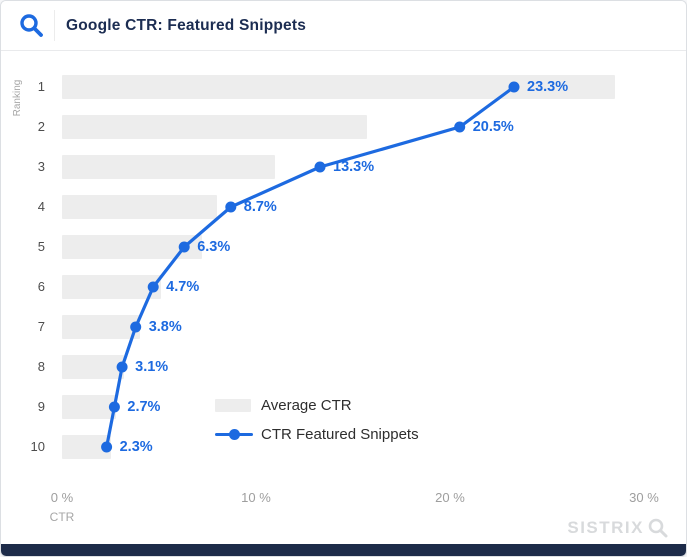 The image size is (687, 557). What do you see at coordinates (260, 207) in the screenshot?
I see `point-value-label: 8.7%` at bounding box center [260, 207].